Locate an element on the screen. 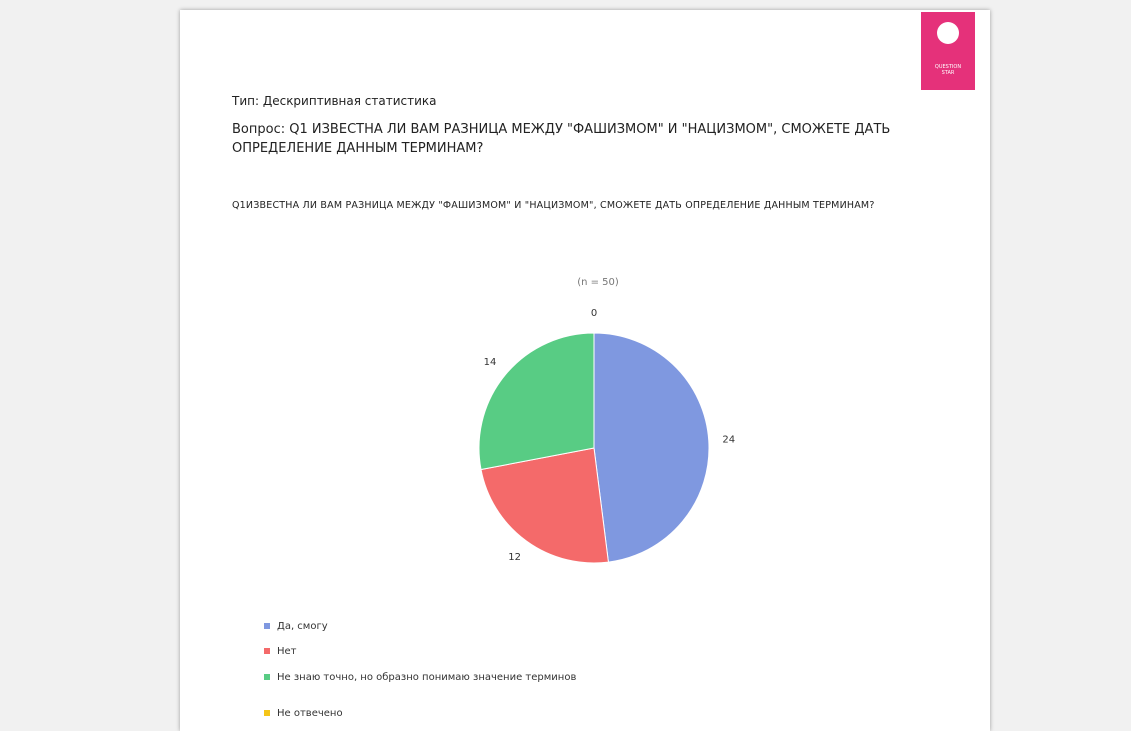 This screenshot has height=731, width=1131. logo-text: QUESTION STAR is located at coordinates (948, 70).